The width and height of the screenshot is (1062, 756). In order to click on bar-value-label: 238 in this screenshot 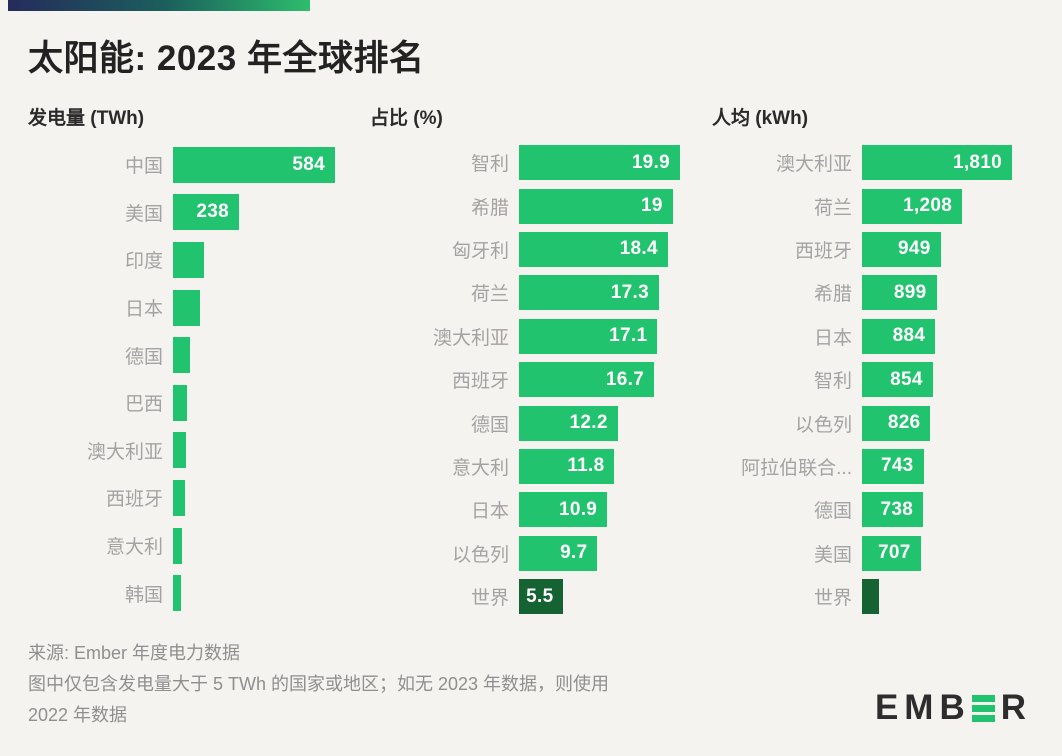, I will do `click(213, 212)`.